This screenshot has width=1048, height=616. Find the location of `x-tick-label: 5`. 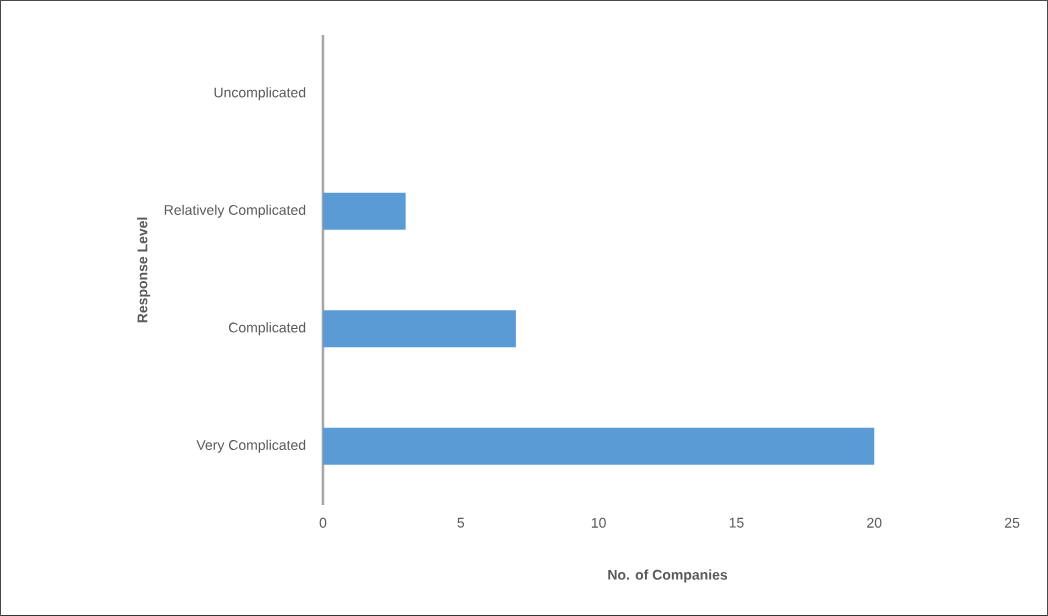

x-tick-label: 5 is located at coordinates (461, 522).